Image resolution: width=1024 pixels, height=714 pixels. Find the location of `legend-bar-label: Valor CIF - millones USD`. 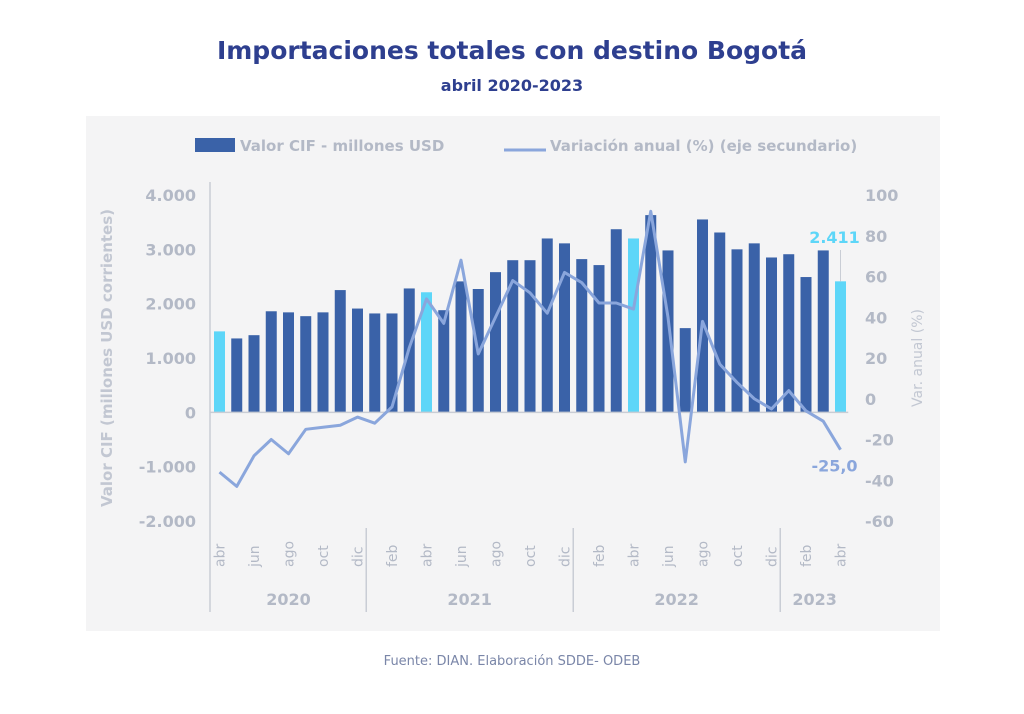

legend-bar-label: Valor CIF - millones USD is located at coordinates (342, 146).